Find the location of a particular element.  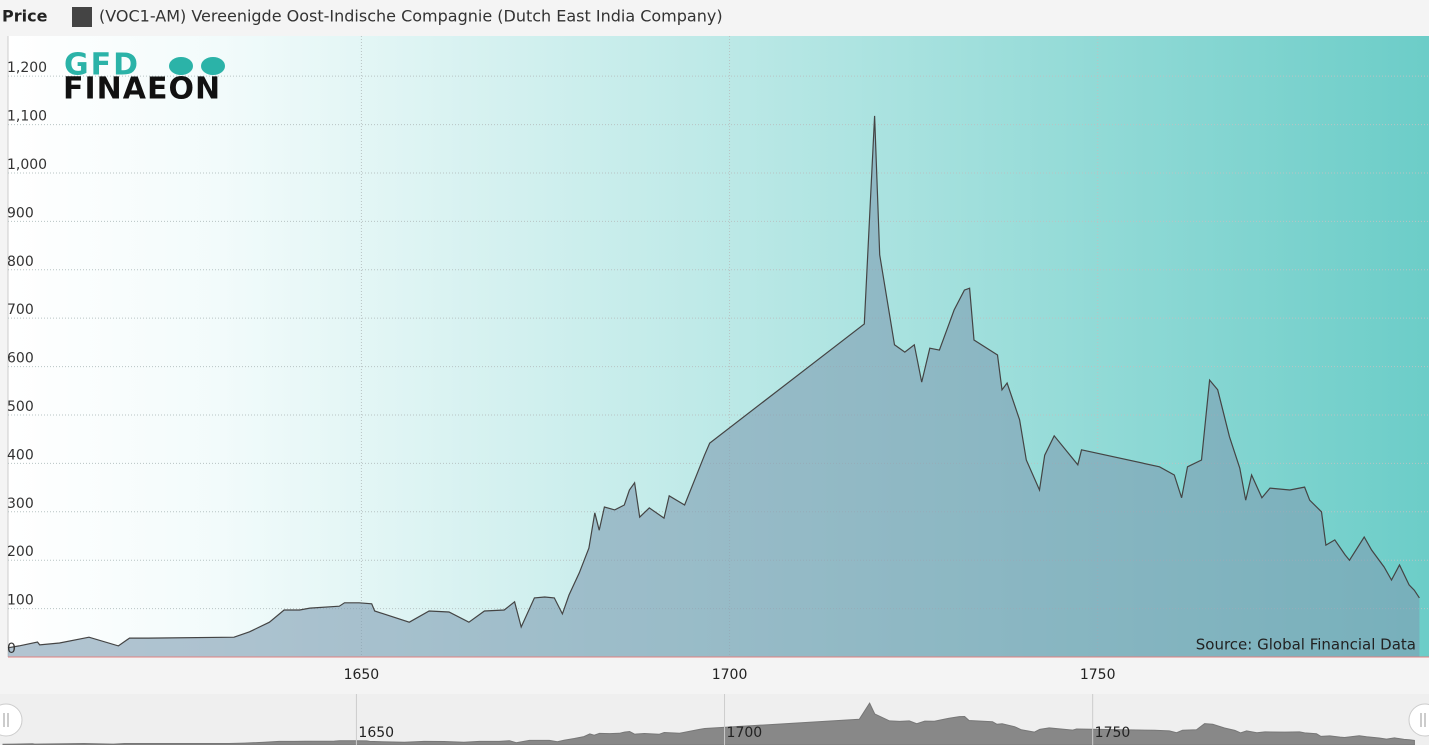

logo-bottom: FINAEON is located at coordinates (142, 89).